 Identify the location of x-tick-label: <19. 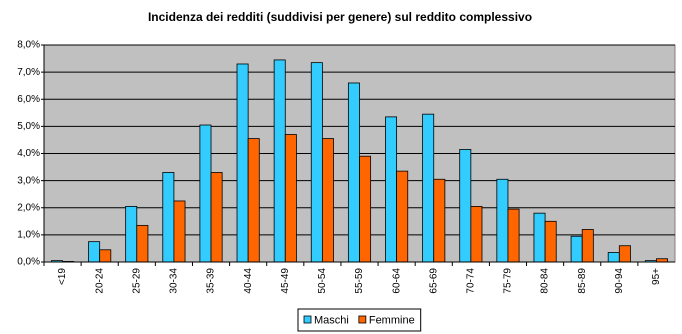
(62, 276).